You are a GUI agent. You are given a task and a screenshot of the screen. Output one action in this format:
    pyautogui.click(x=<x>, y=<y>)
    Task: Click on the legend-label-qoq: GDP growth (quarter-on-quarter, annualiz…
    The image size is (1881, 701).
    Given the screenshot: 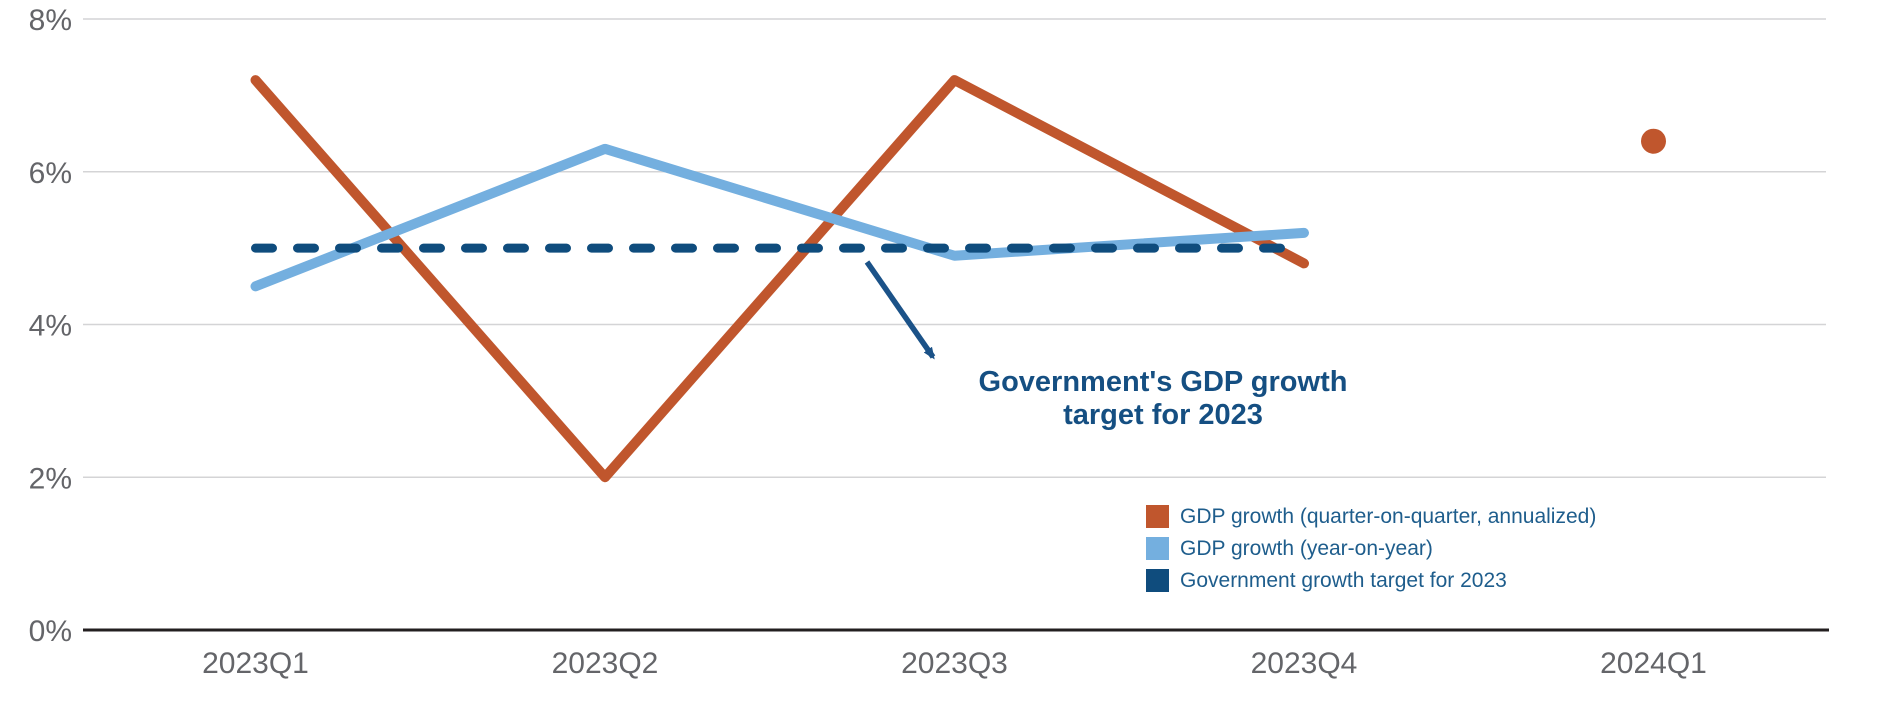 What is the action you would take?
    pyautogui.click(x=1388, y=516)
    